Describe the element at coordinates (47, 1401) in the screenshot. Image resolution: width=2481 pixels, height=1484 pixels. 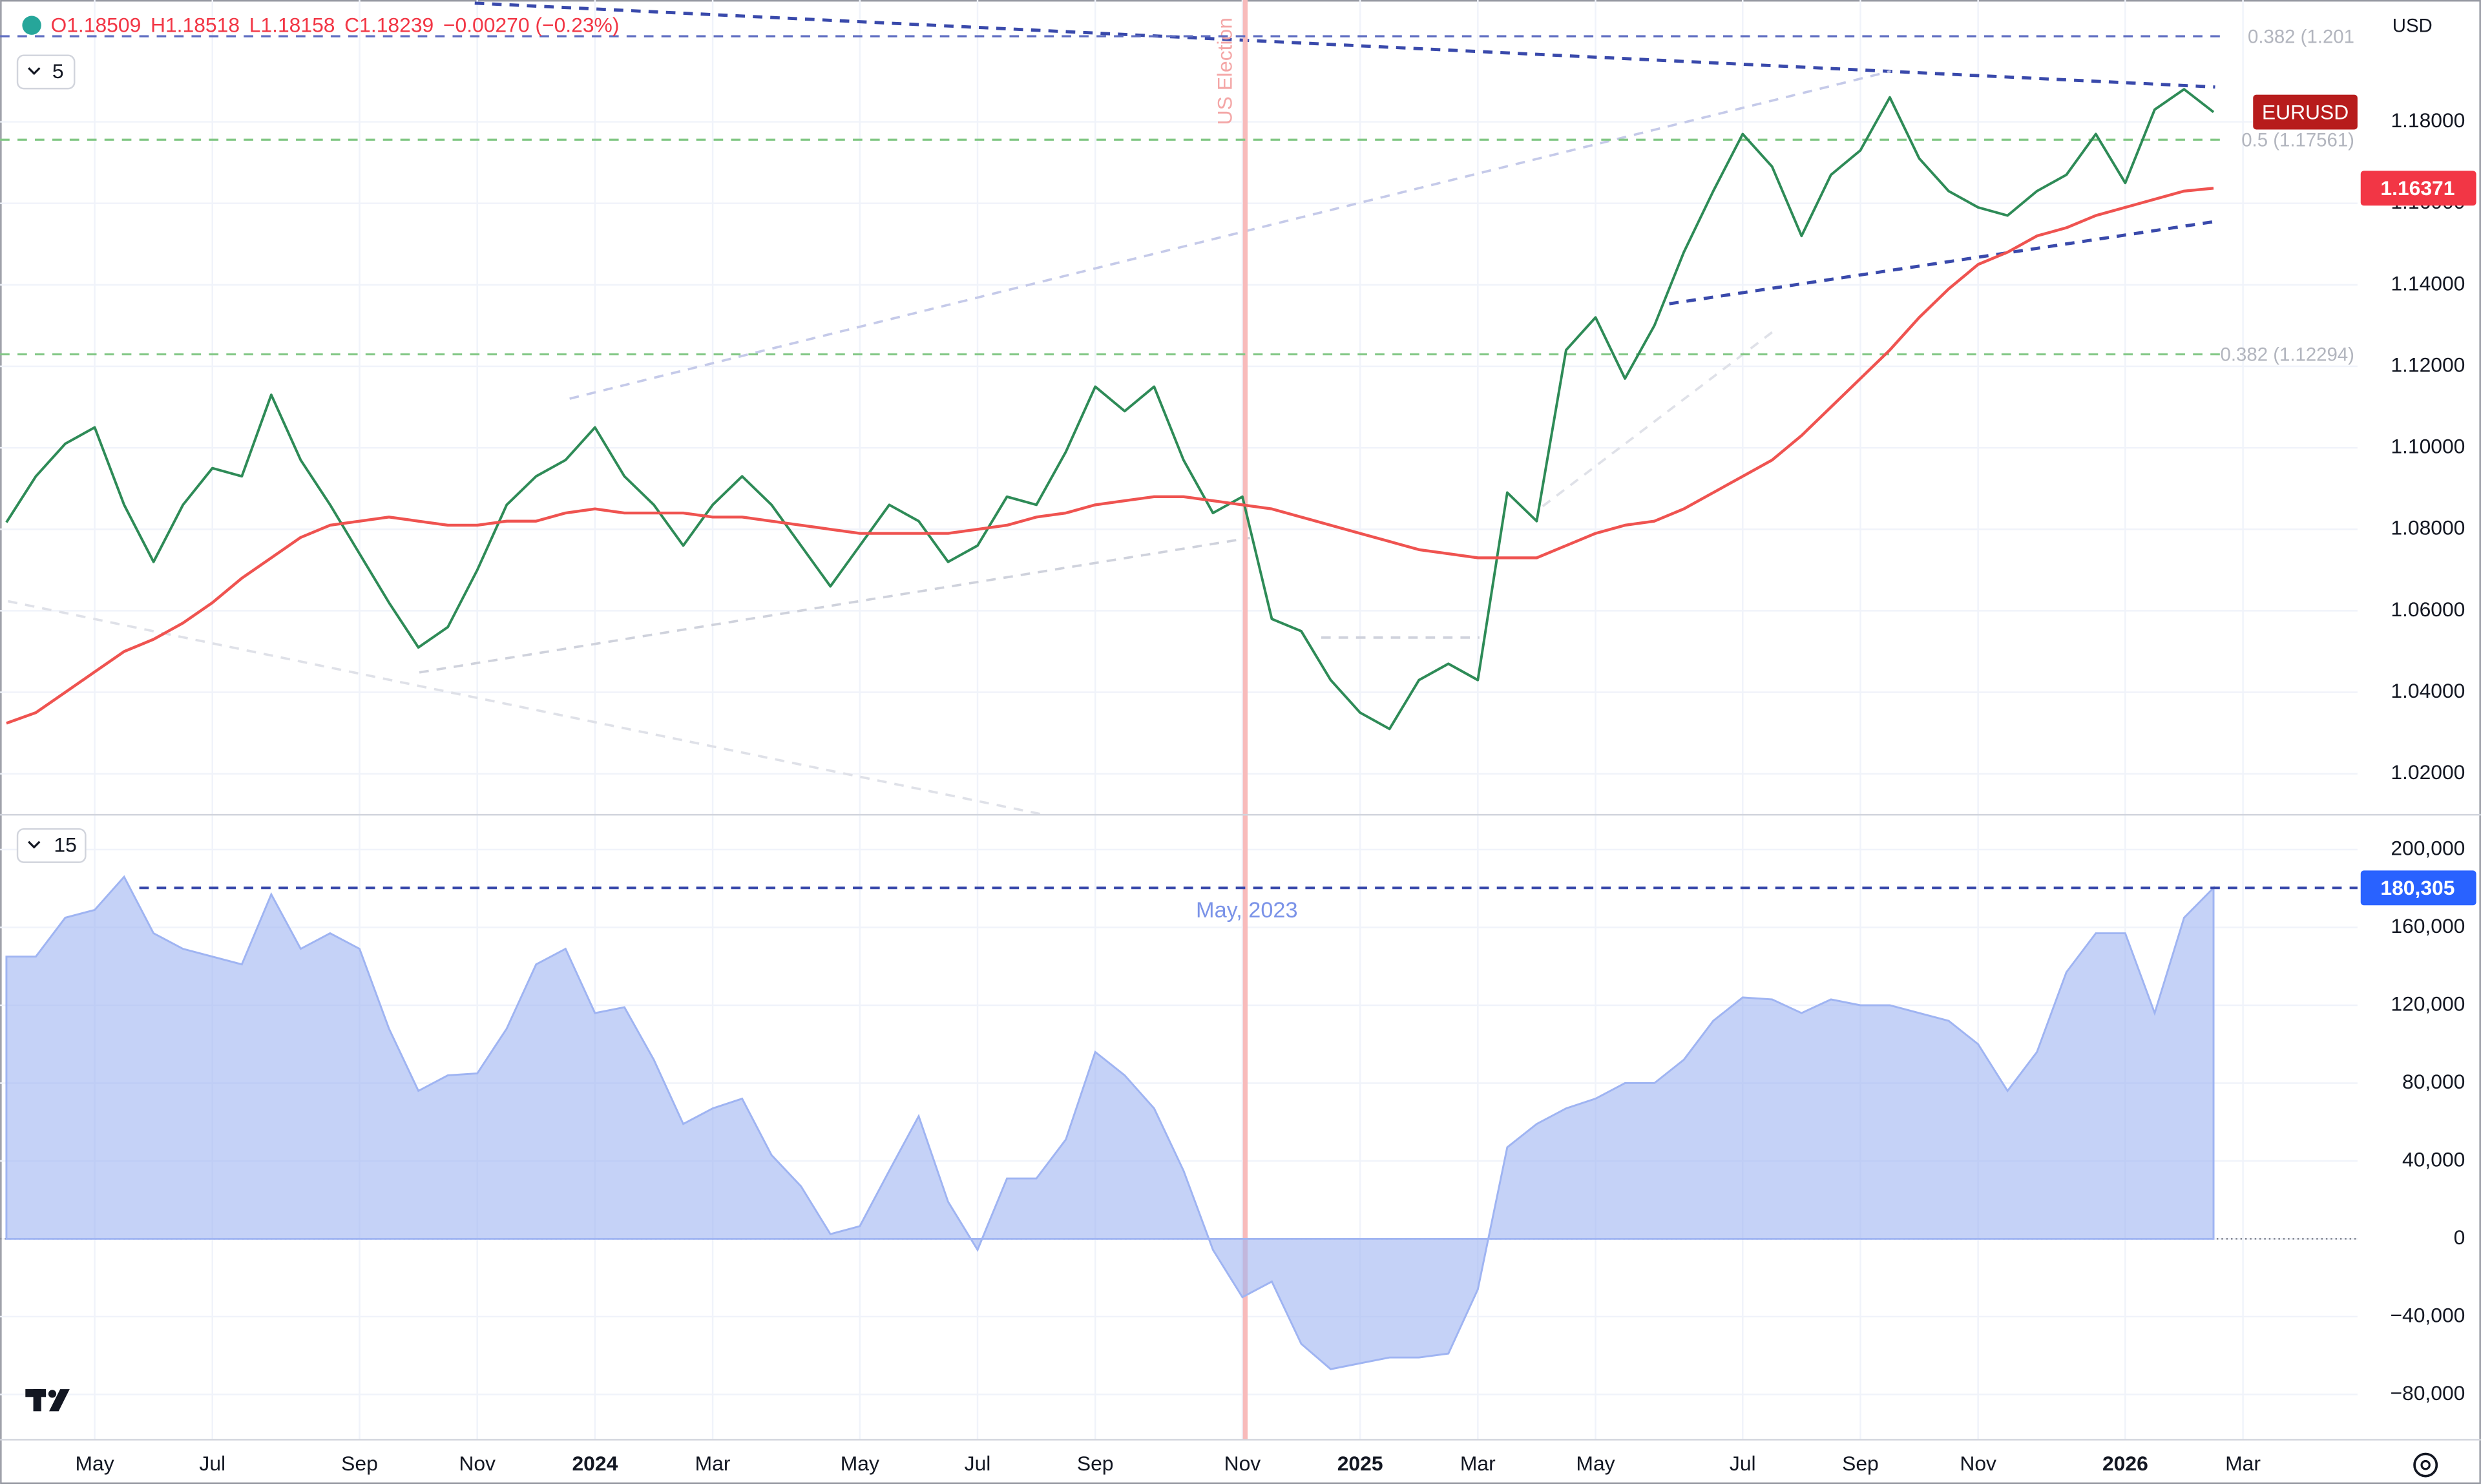
I see `logo` at that location.